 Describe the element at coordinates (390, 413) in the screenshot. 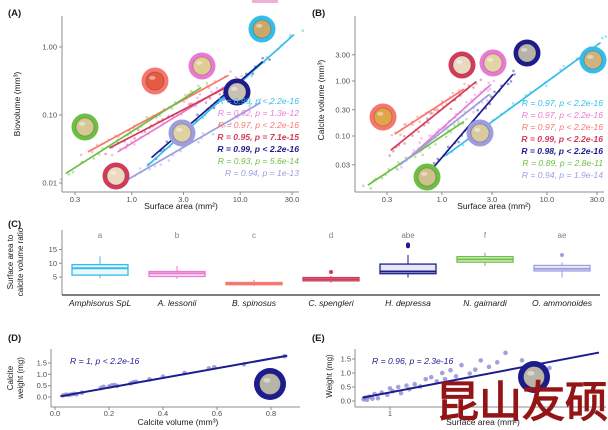

I see `x-tick-label: 1` at that location.